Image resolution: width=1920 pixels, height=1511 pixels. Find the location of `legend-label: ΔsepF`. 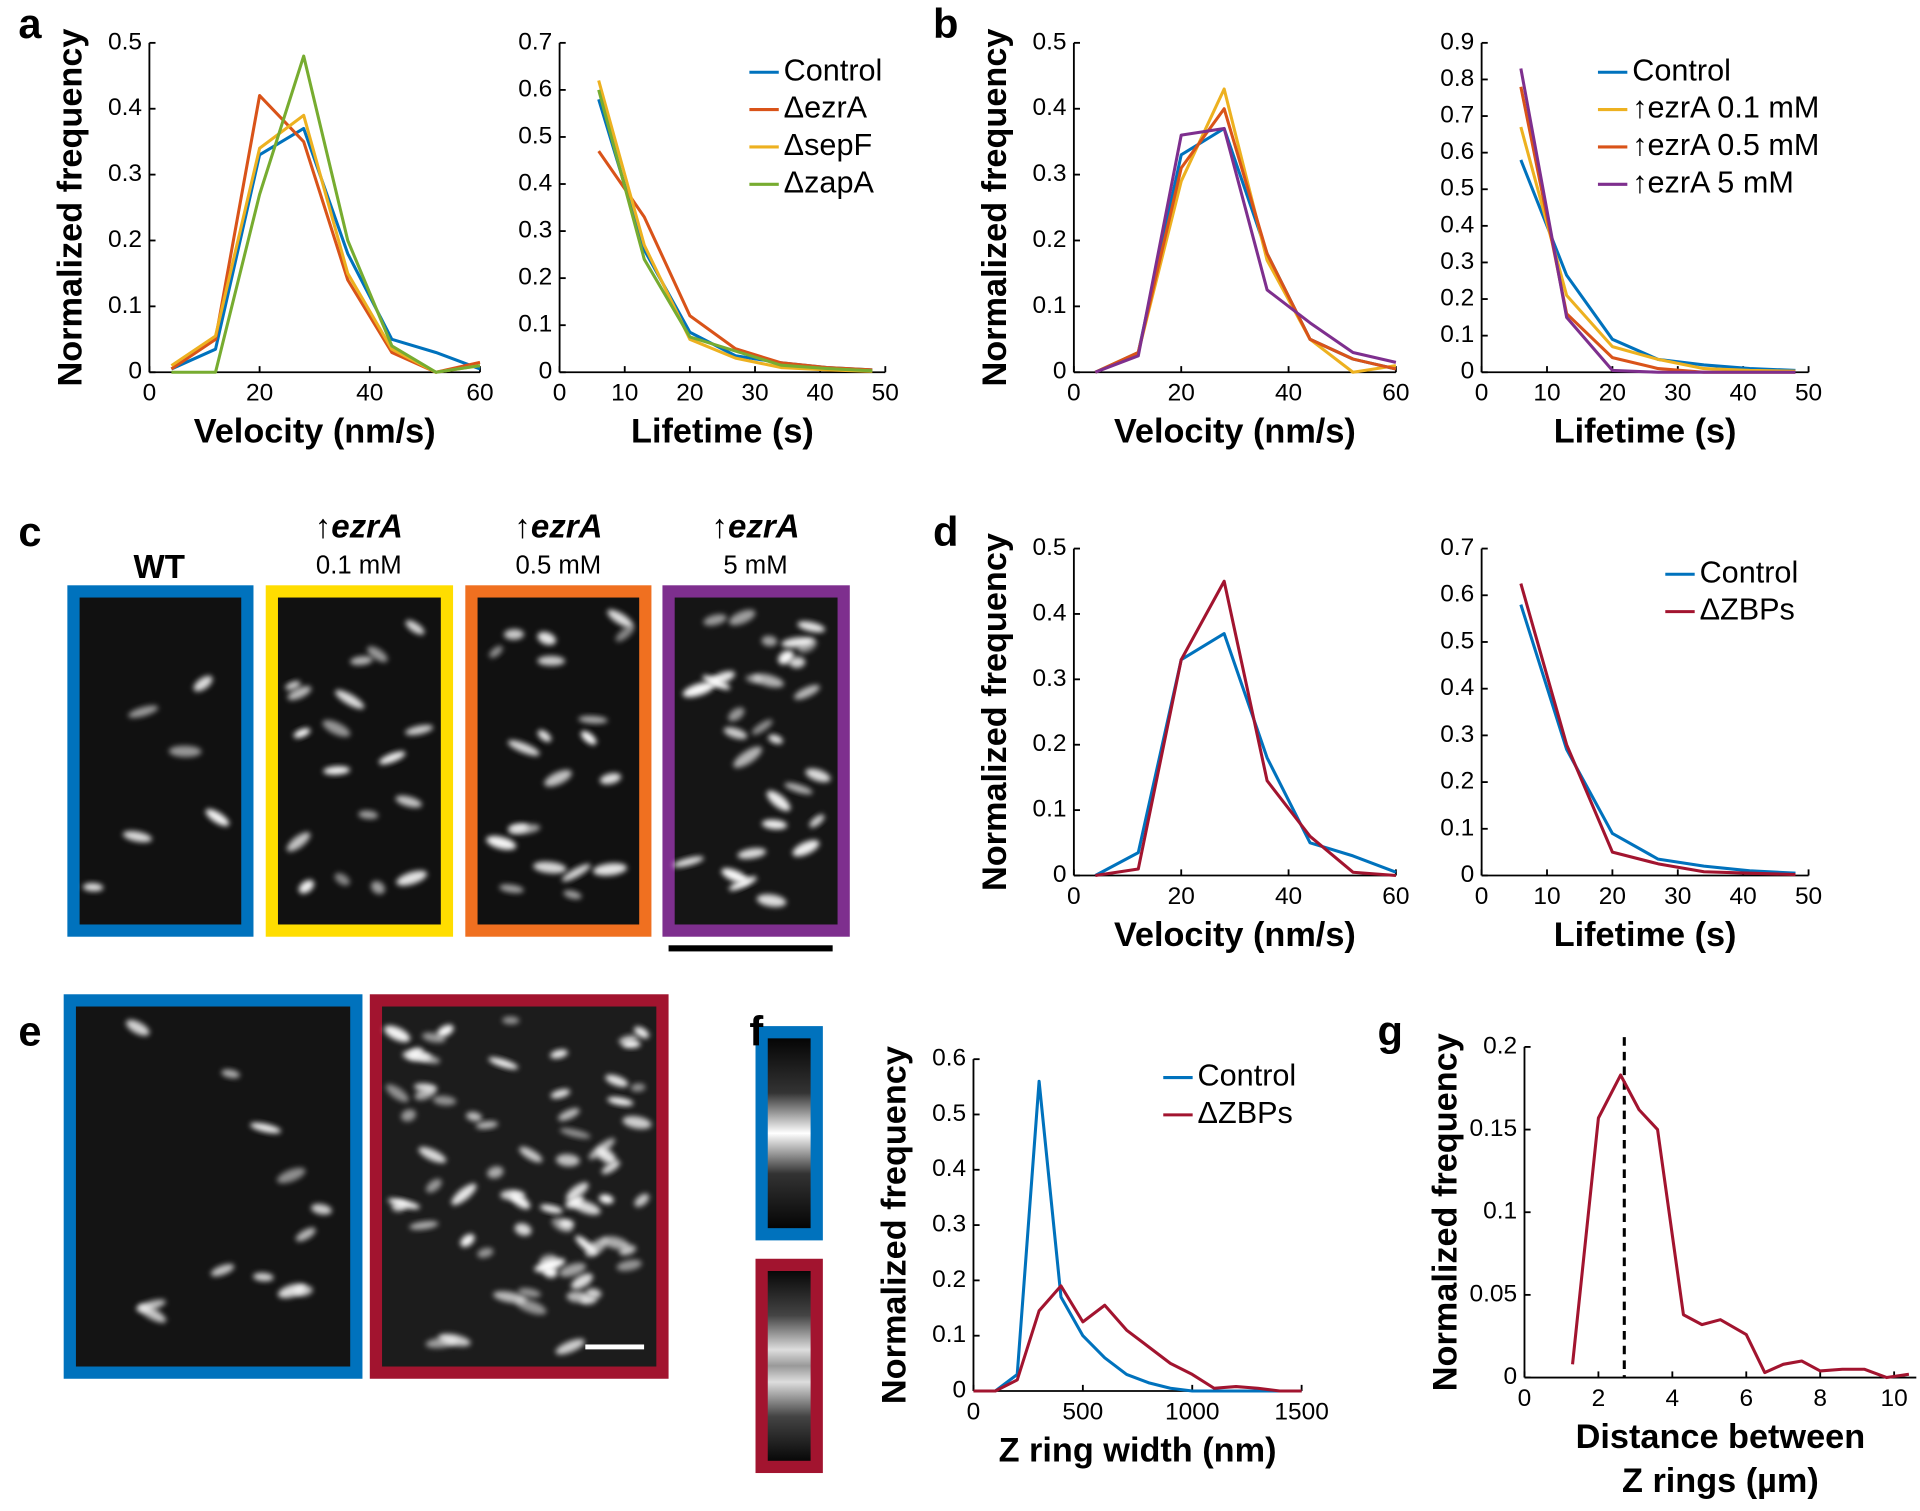

legend-label: ΔsepF is located at coordinates (828, 145).